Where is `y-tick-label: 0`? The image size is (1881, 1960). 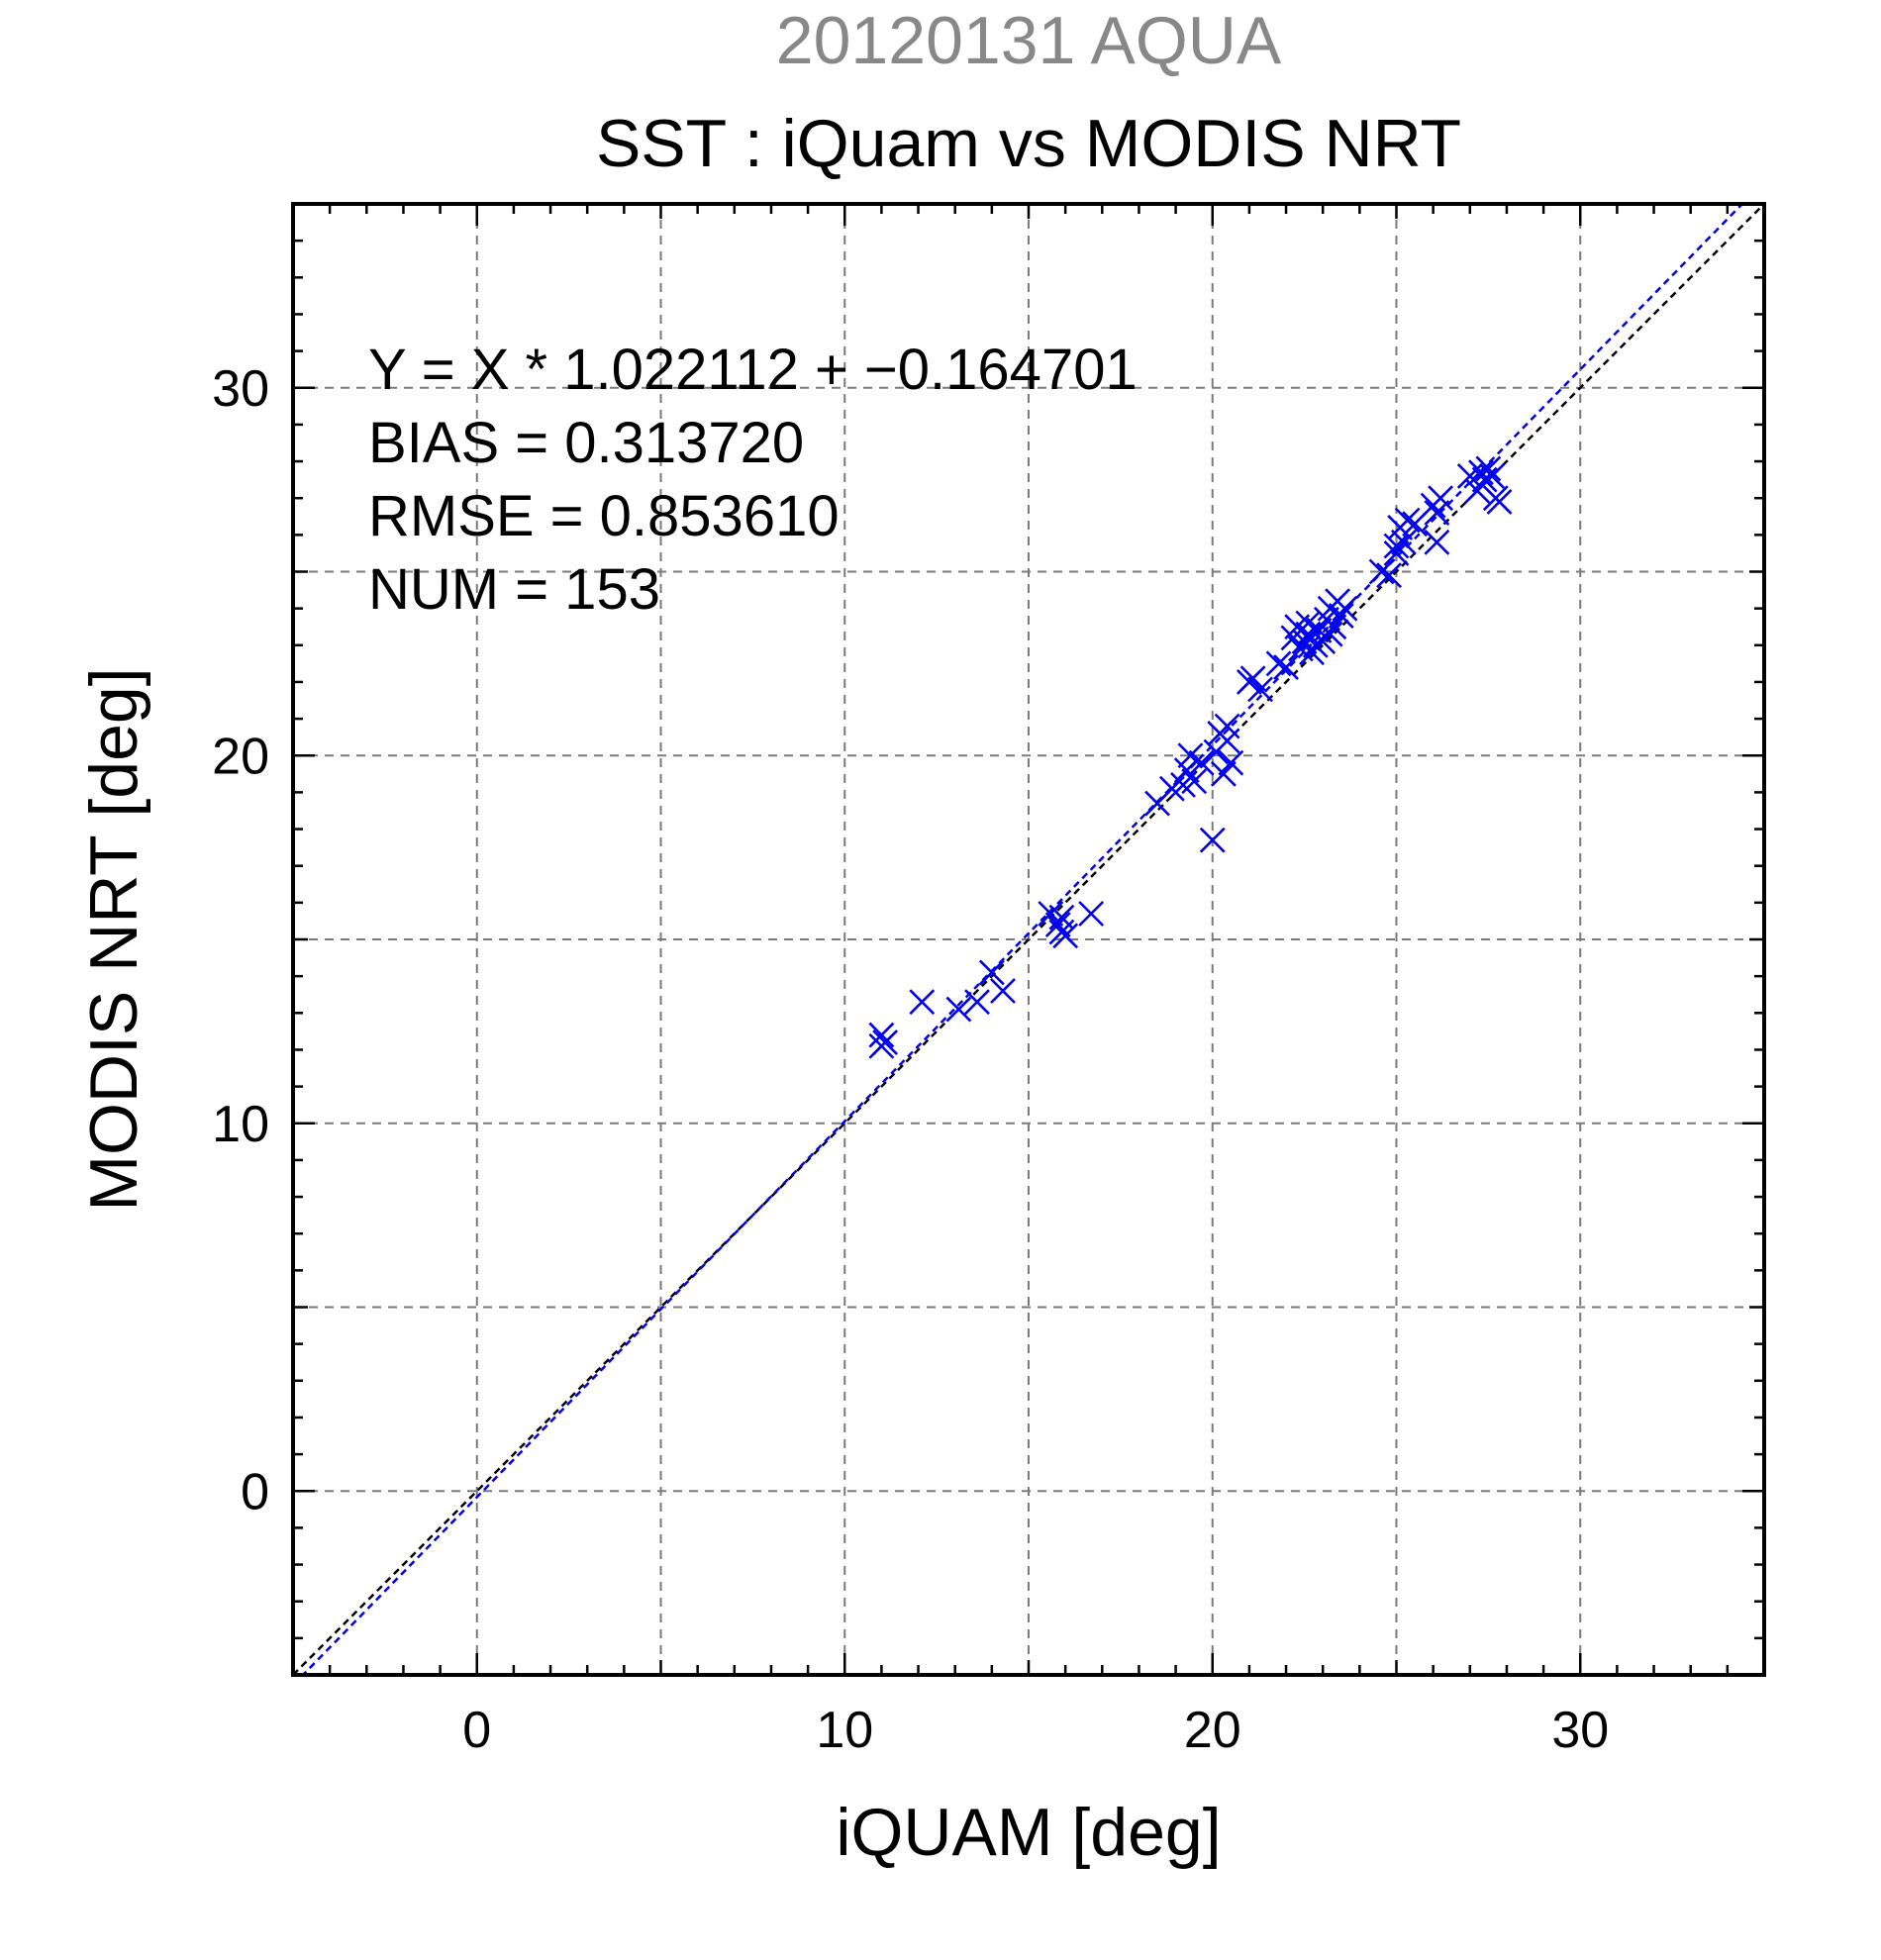 y-tick-label: 0 is located at coordinates (255, 1491).